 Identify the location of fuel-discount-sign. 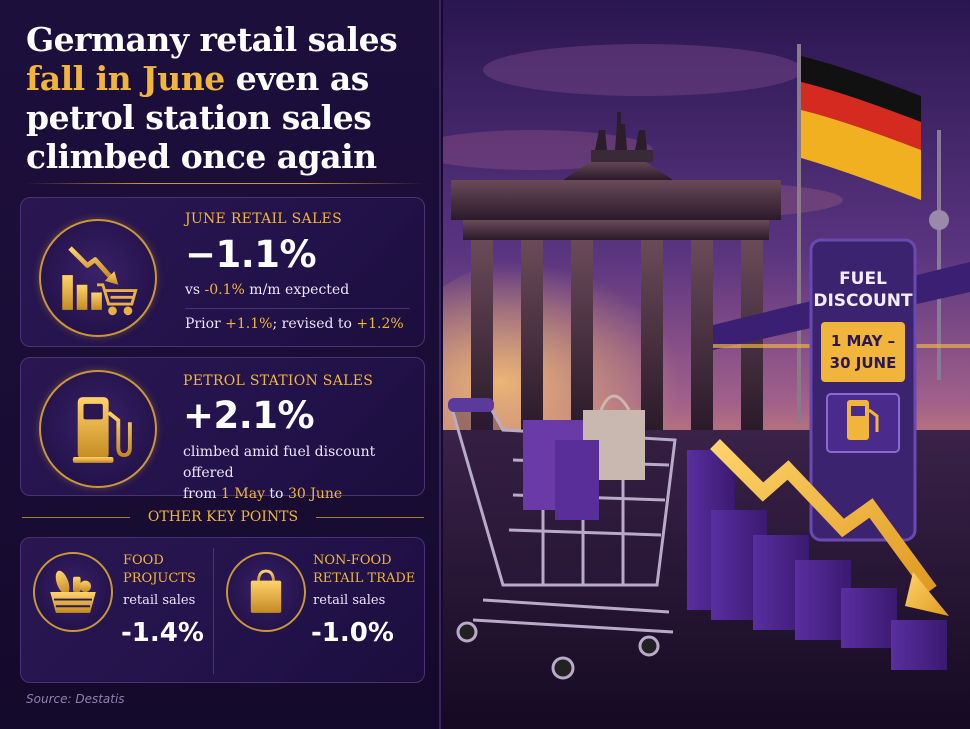
(863, 390).